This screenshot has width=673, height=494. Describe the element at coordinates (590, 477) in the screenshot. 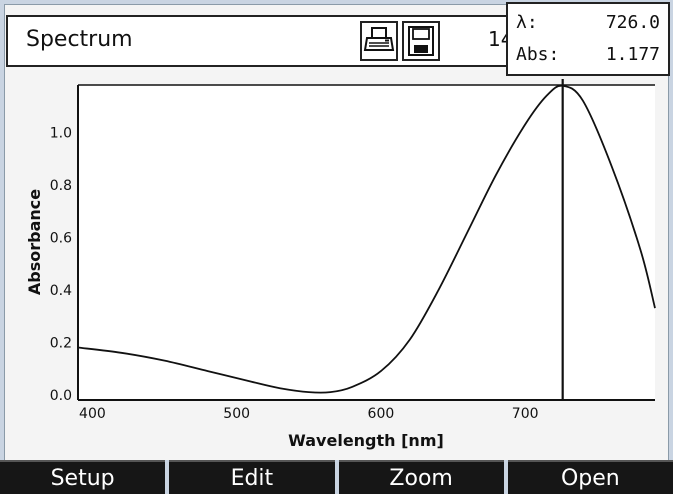

I see `open-button: Open` at that location.